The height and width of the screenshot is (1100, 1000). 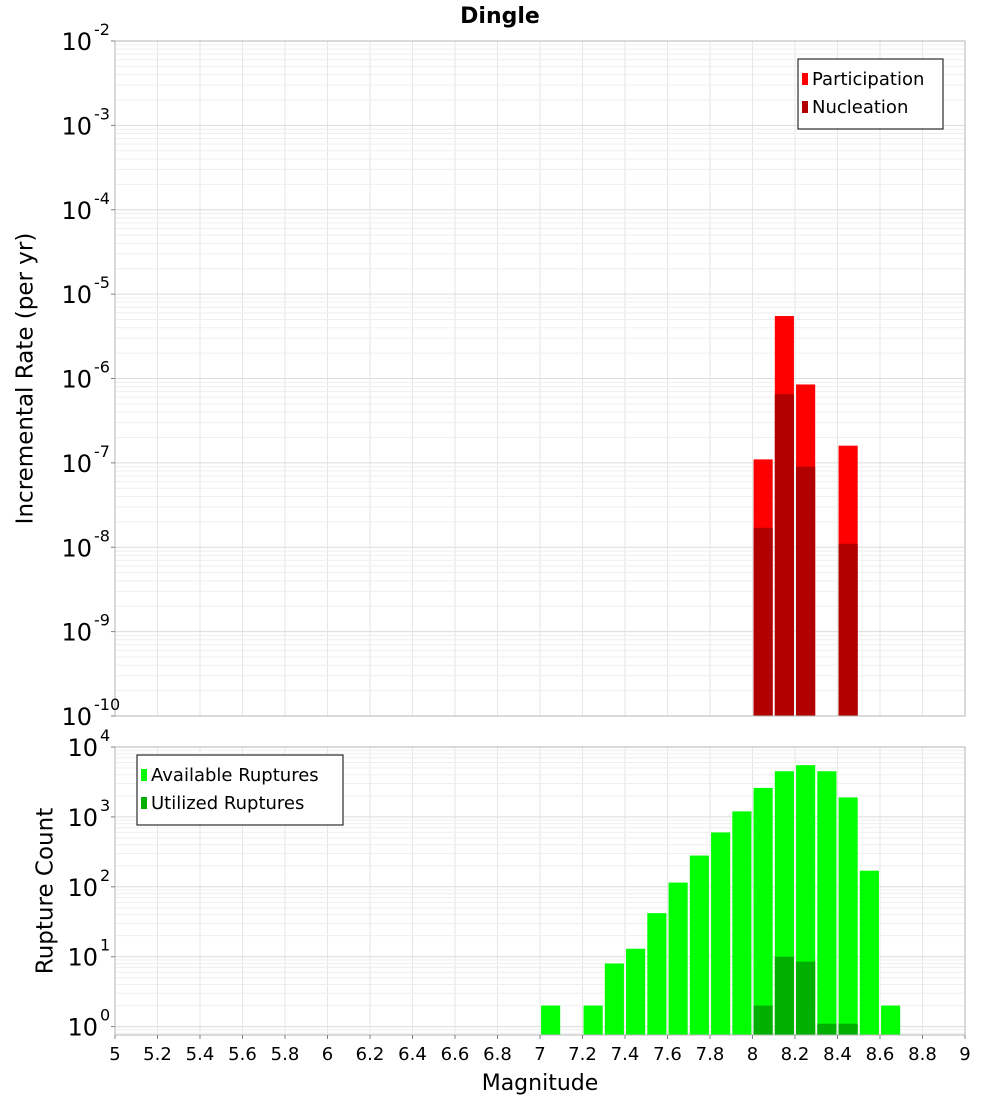 I want to click on y-tick-label: 10 0, so click(x=91, y=1024).